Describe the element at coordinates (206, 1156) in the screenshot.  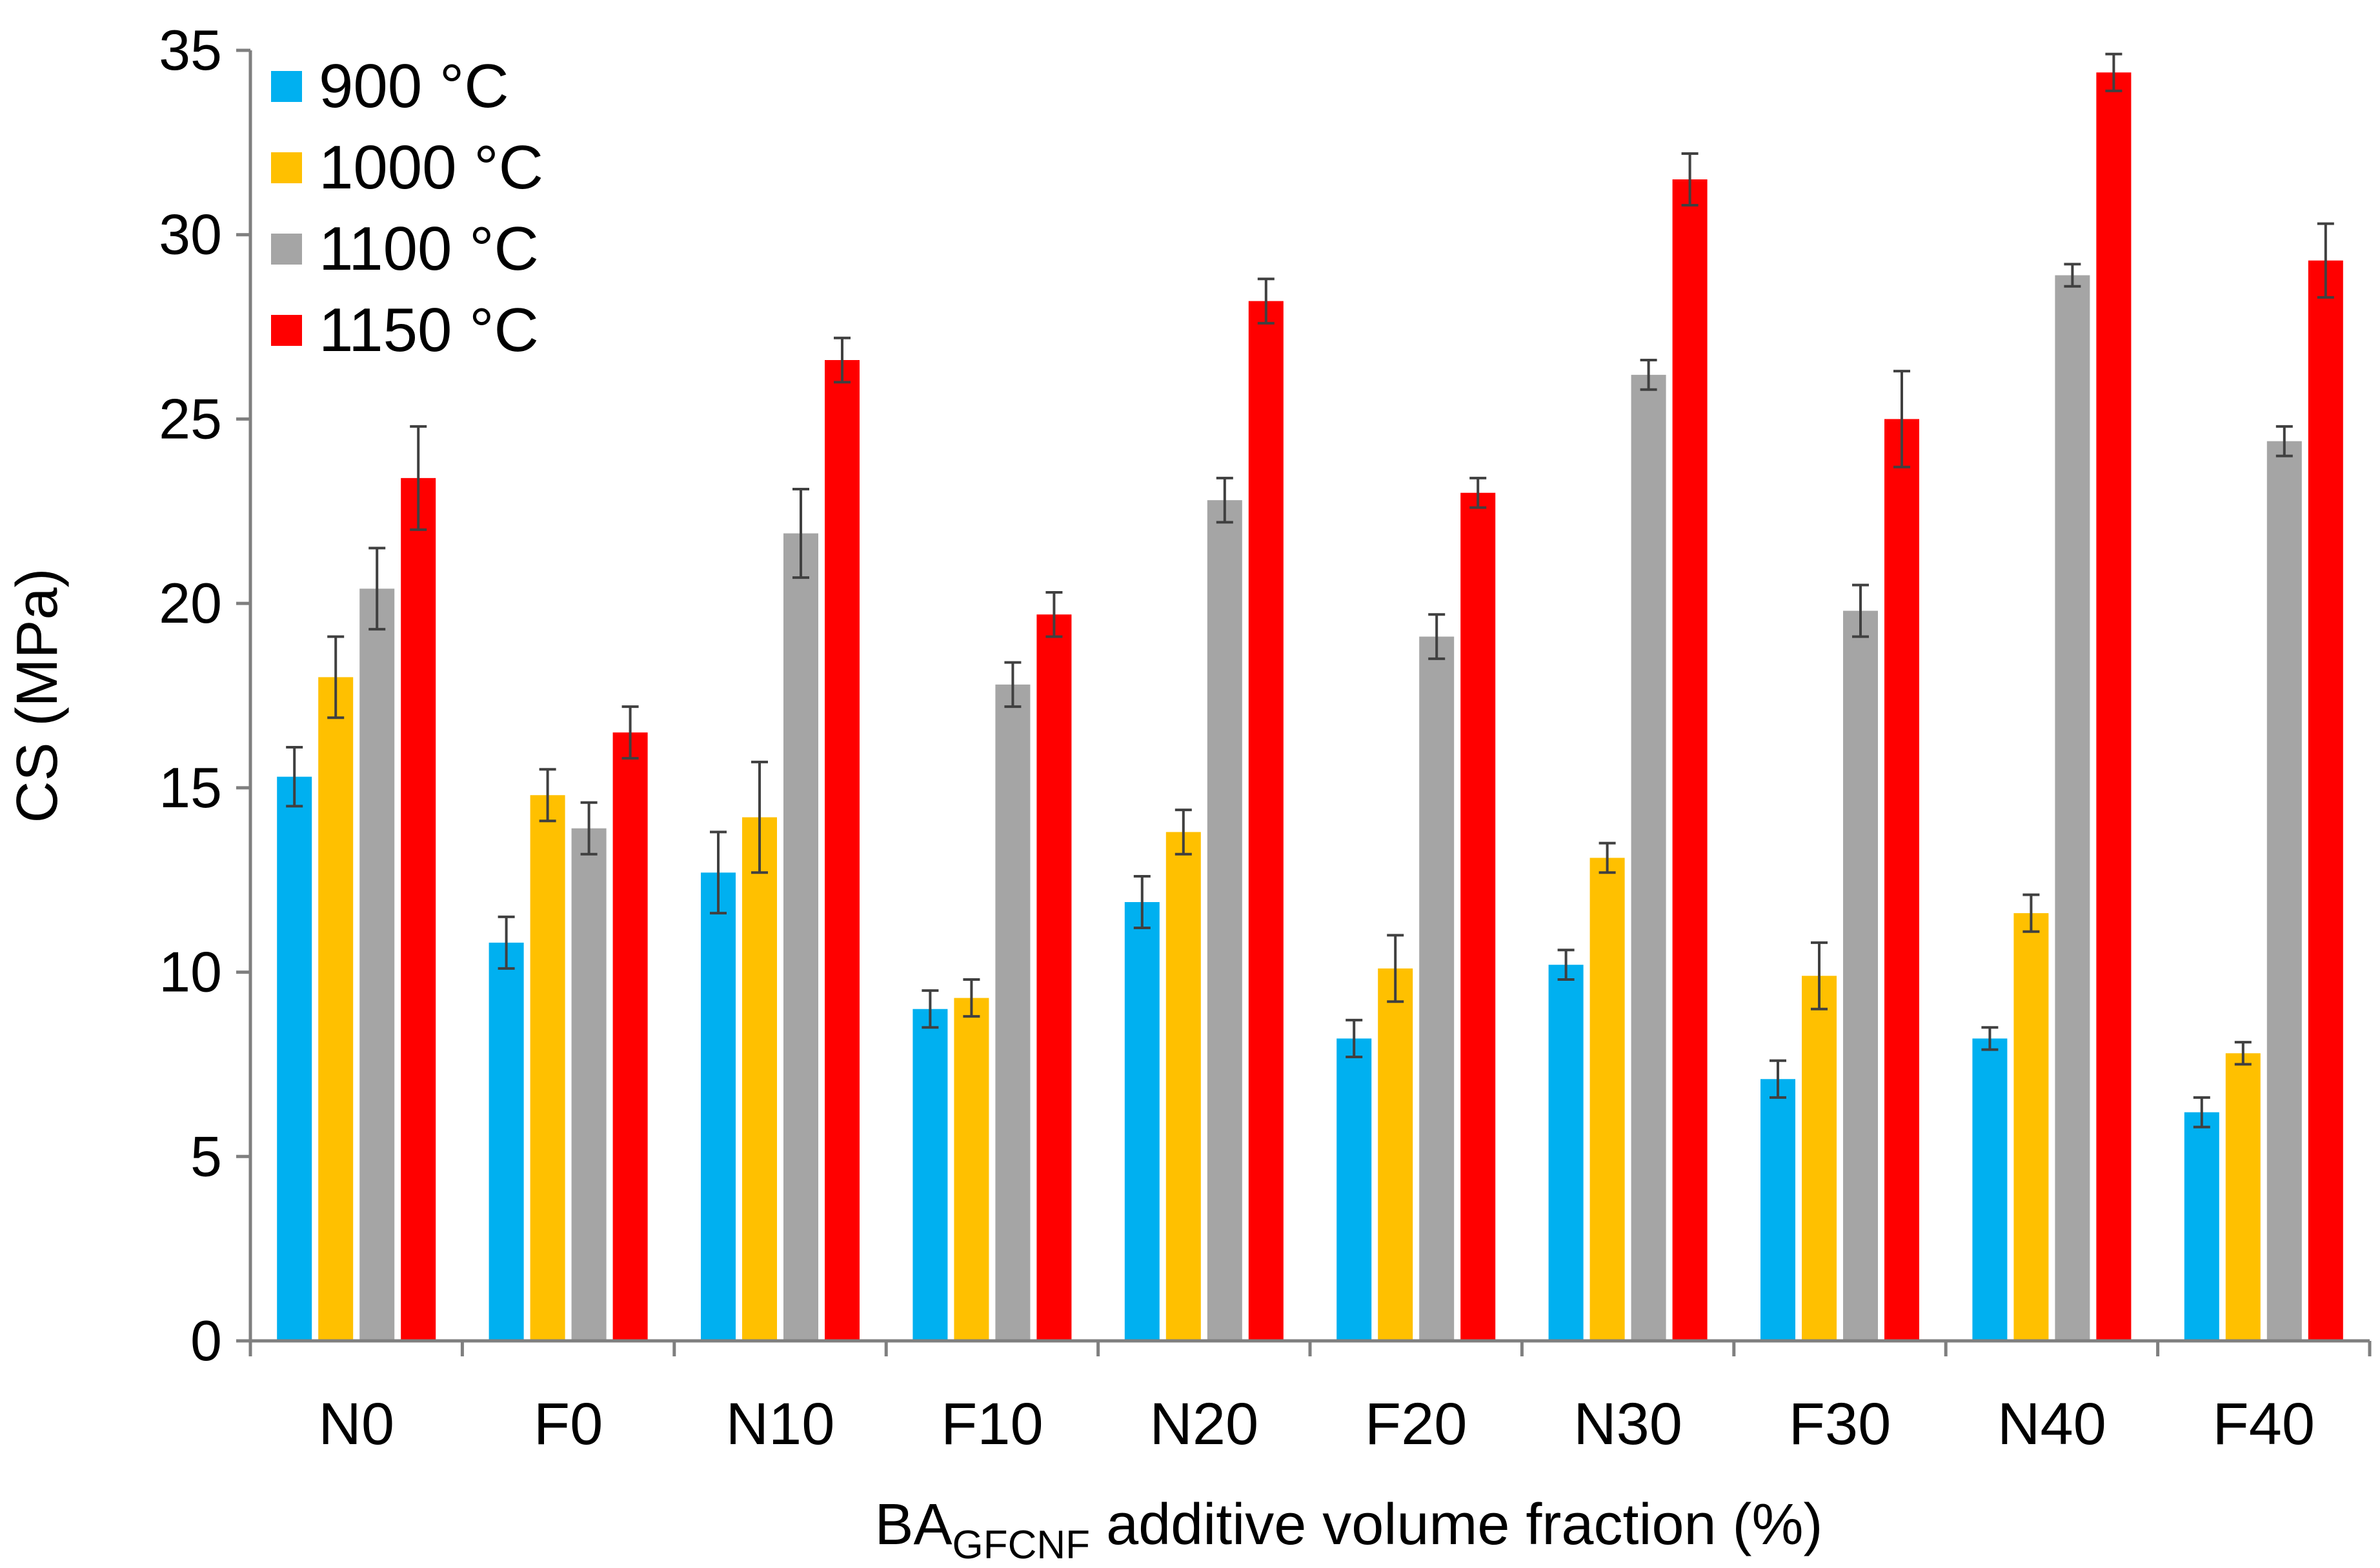
I see `y-tick-label: 5` at that location.